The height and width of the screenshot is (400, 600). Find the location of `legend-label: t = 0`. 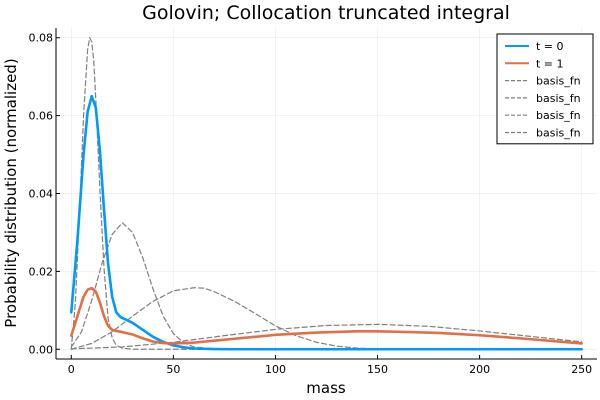

legend-label: t = 0 is located at coordinates (550, 46).